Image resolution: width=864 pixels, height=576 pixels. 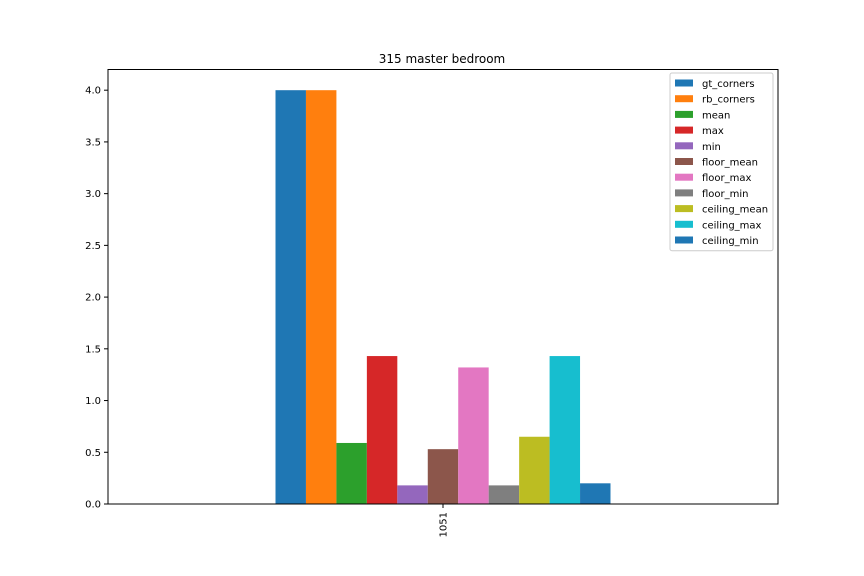 I want to click on bar-max, so click(x=382, y=430).